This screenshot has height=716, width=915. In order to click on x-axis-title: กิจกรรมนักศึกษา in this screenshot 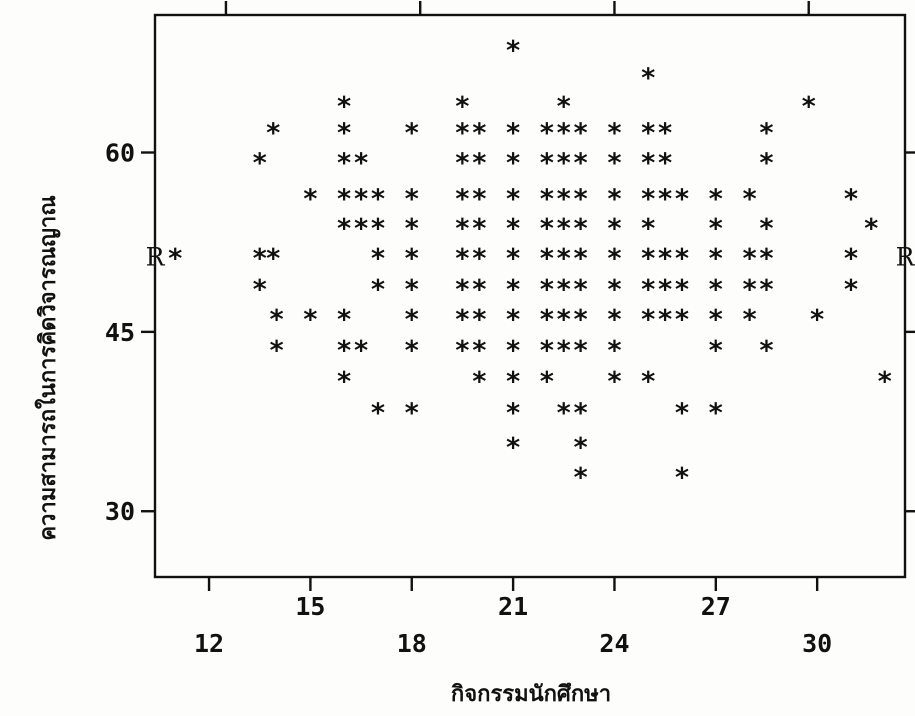, I will do `click(531, 694)`.